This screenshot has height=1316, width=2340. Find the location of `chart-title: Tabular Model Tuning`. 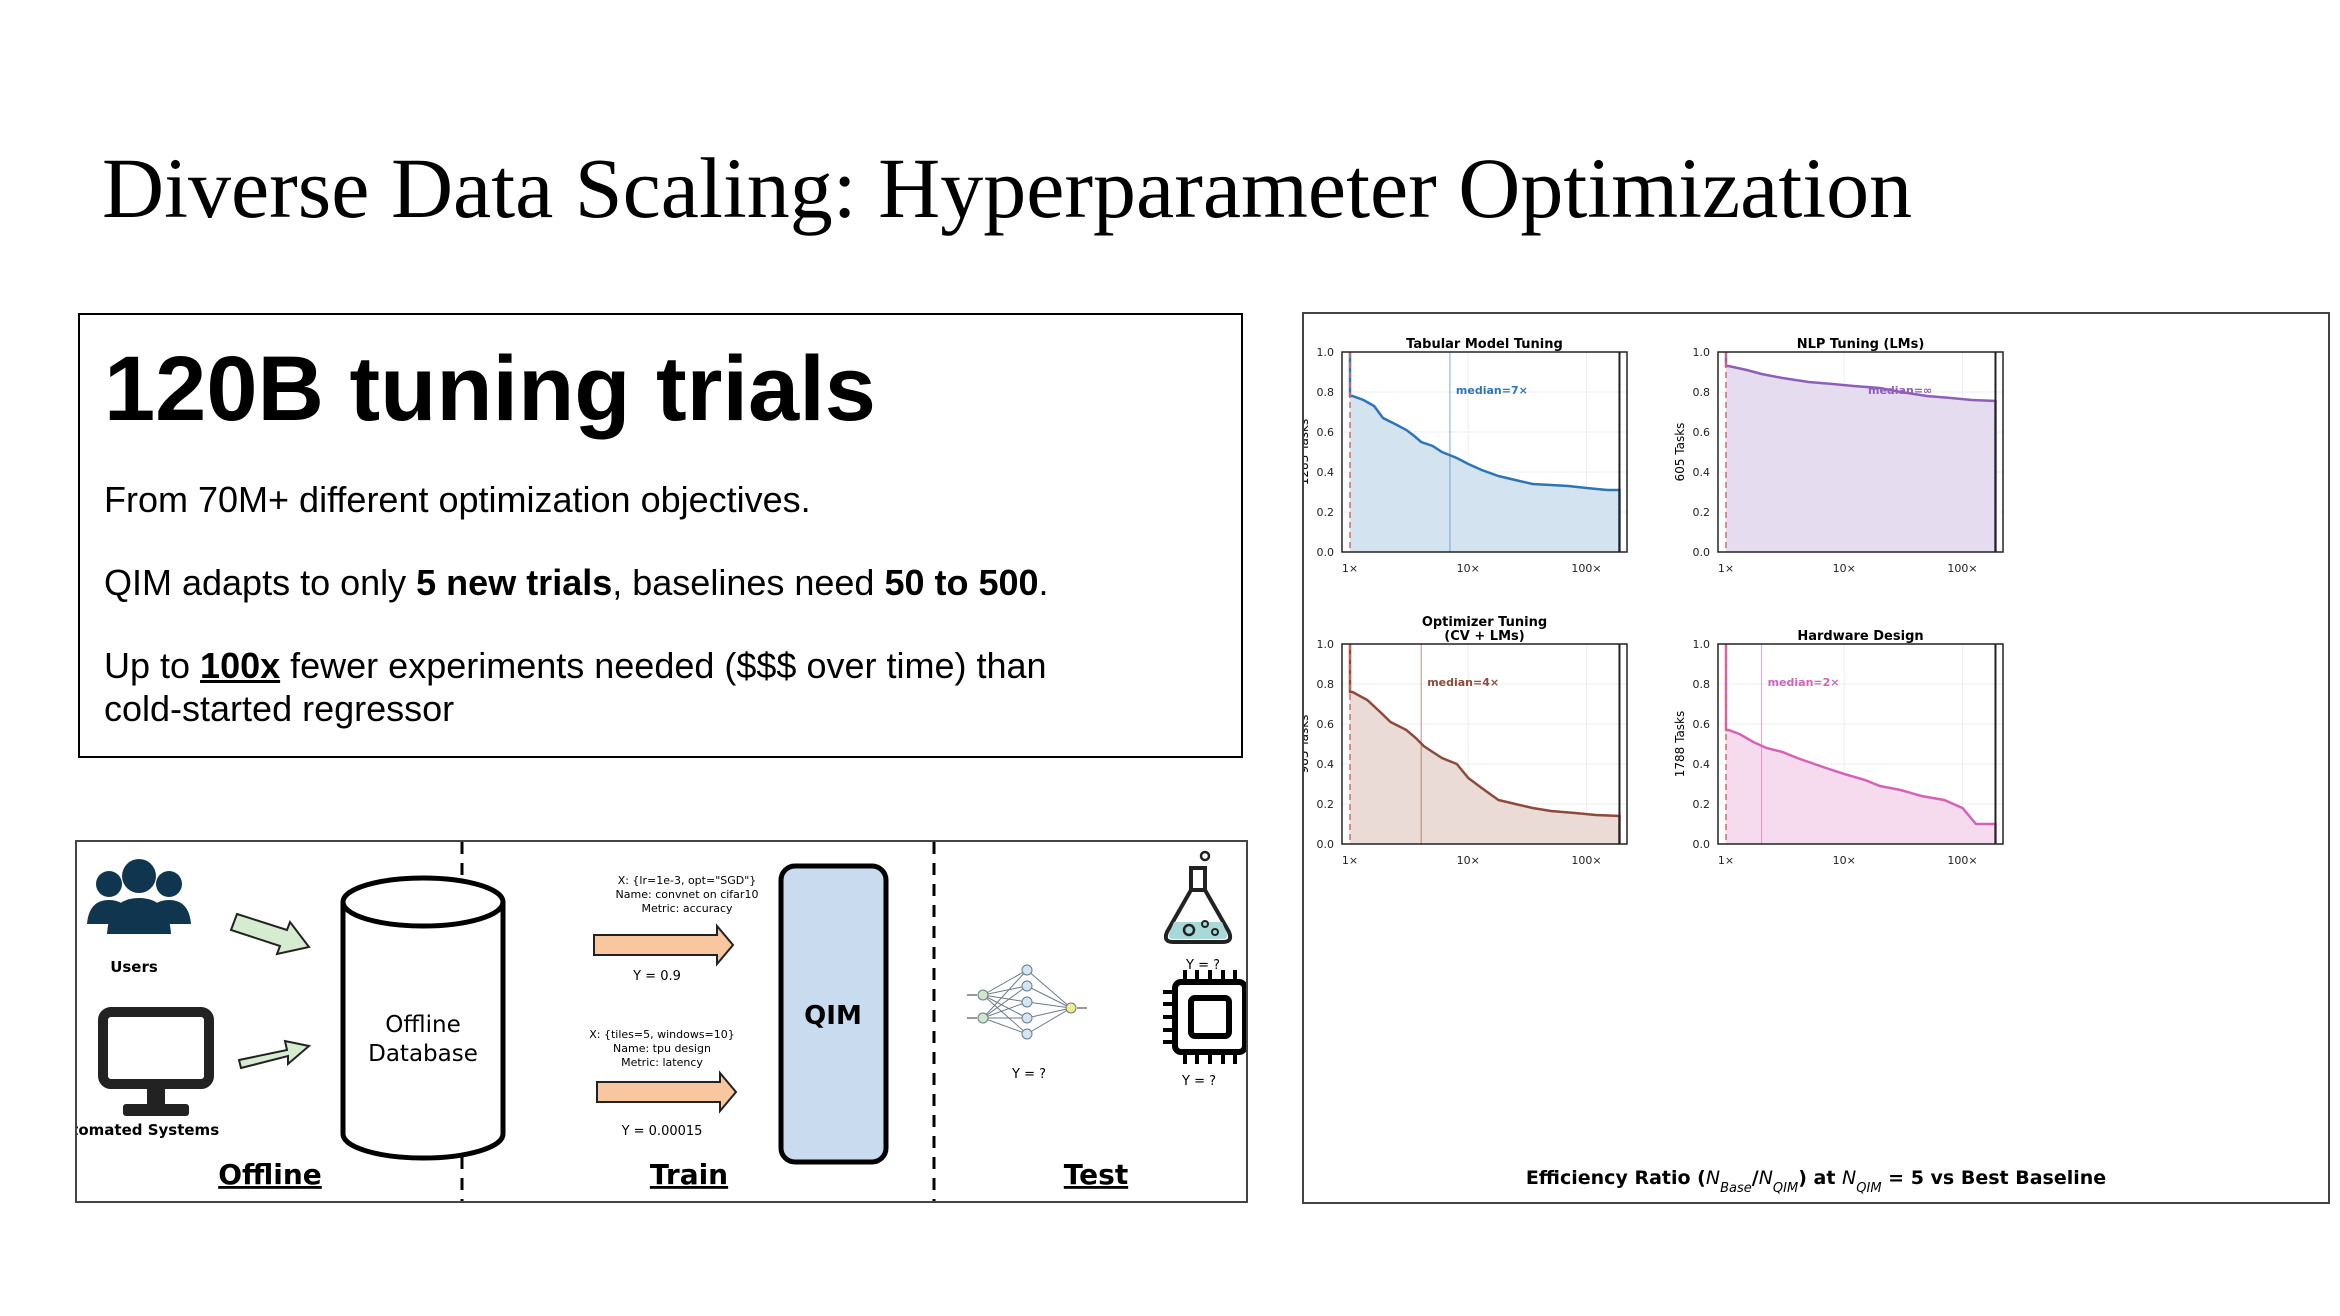

chart-title: Tabular Model Tuning is located at coordinates (1484, 344).